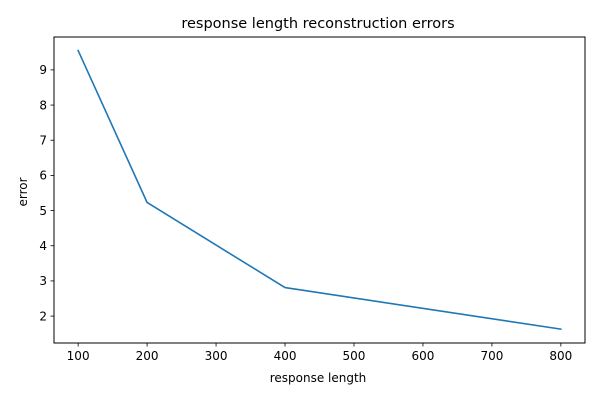 Image resolution: width=600 pixels, height=405 pixels. Describe the element at coordinates (560, 356) in the screenshot. I see `x-tick-label: 800` at that location.